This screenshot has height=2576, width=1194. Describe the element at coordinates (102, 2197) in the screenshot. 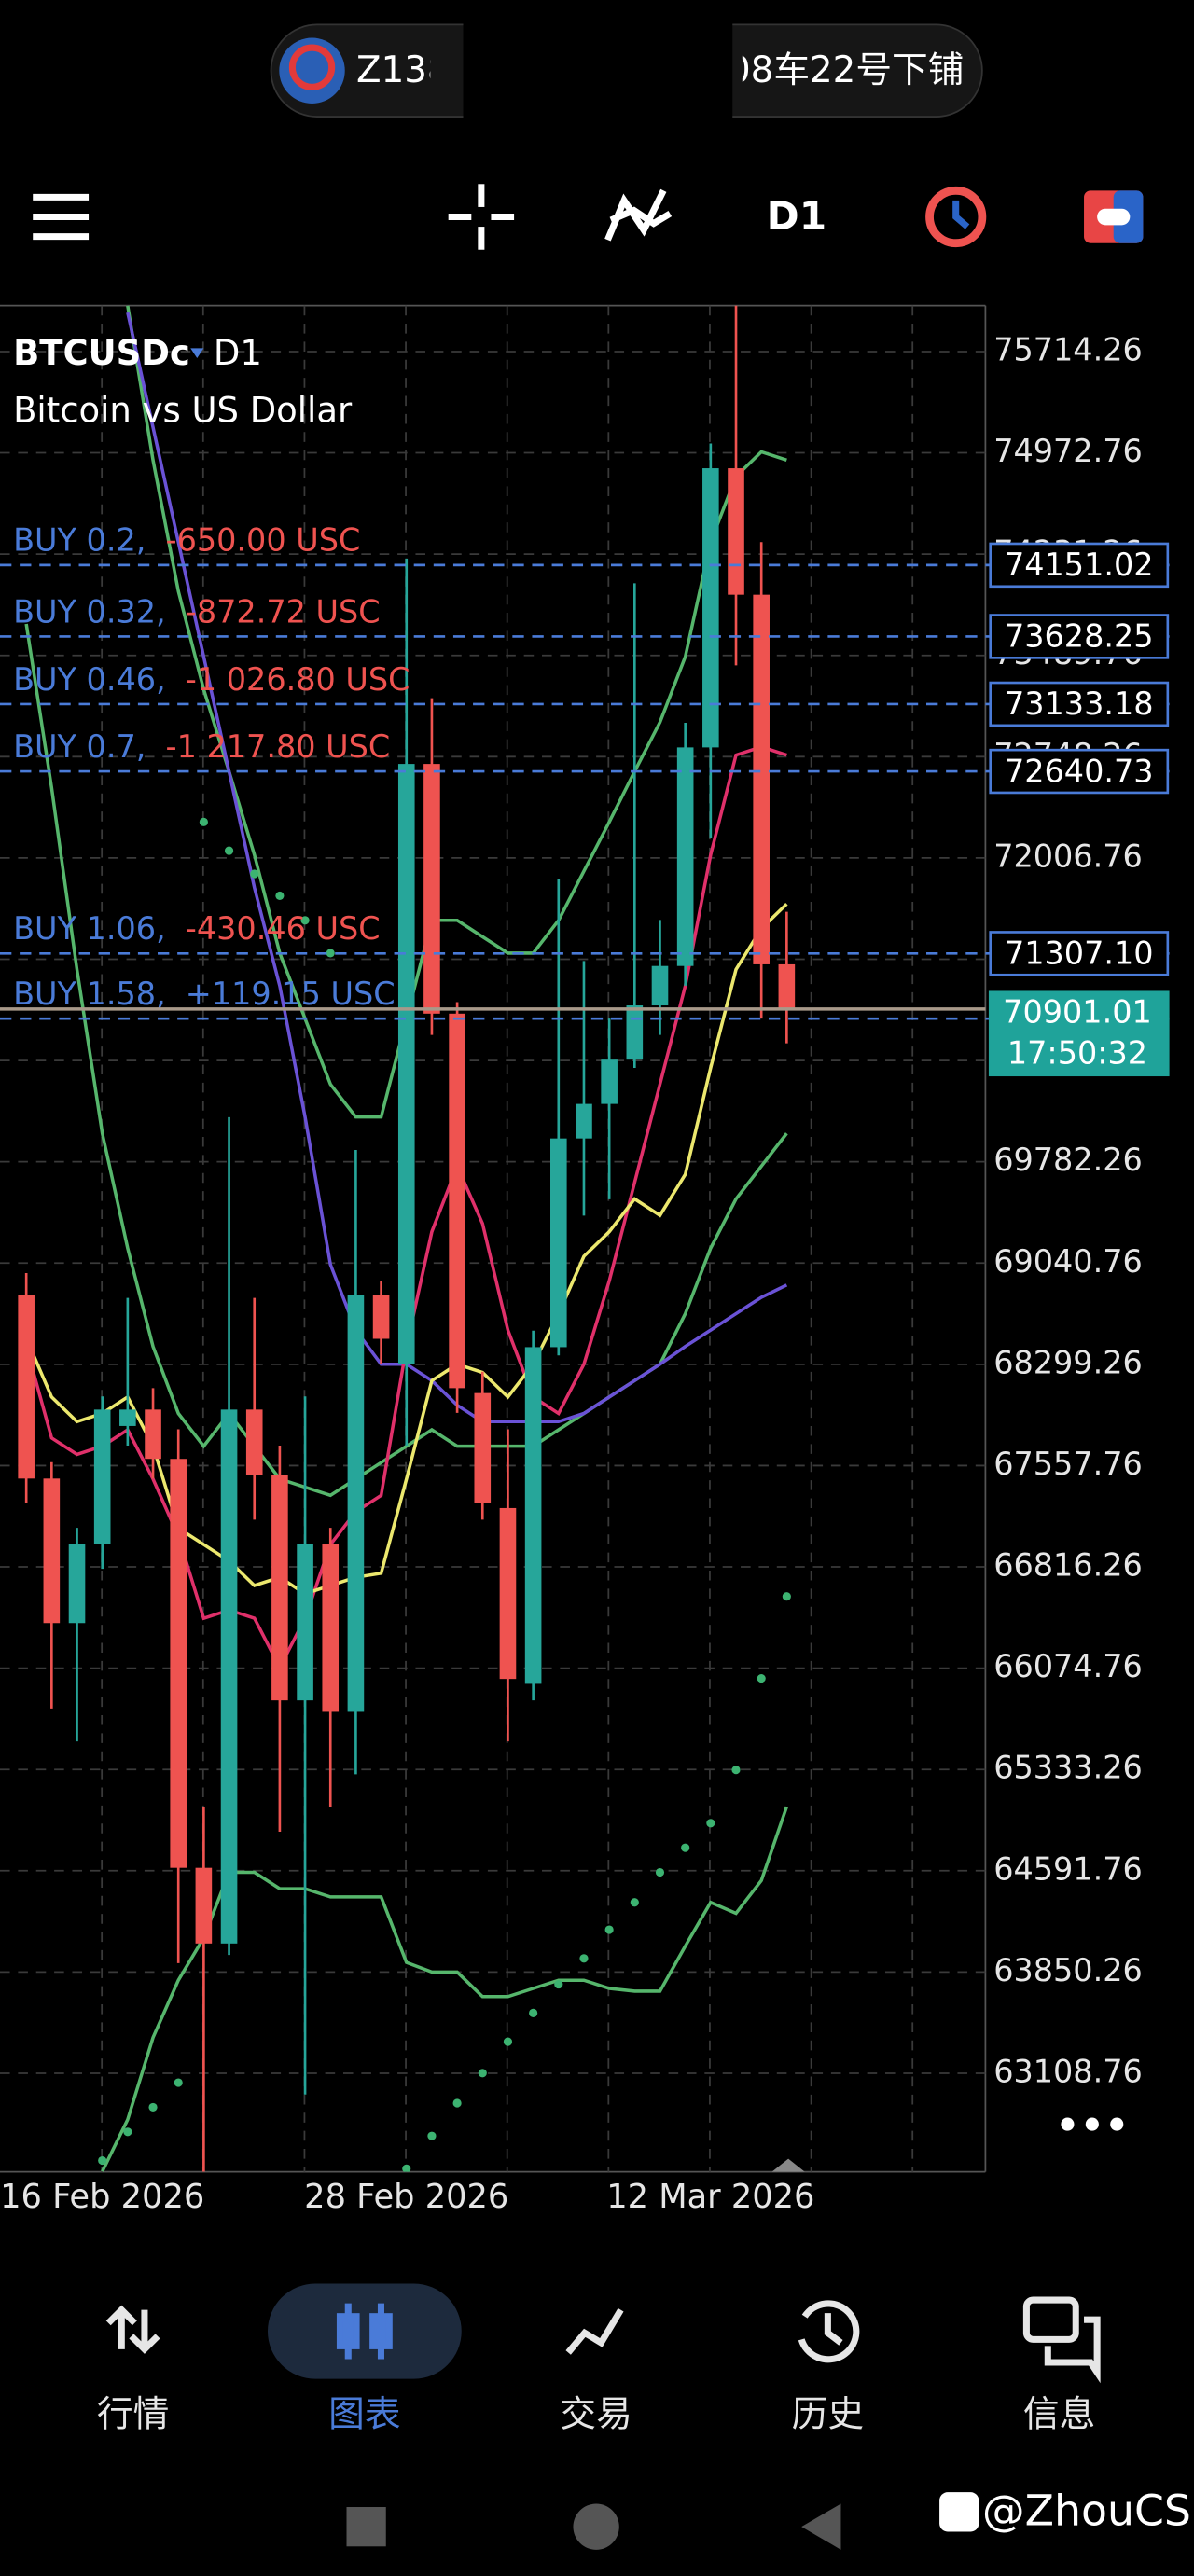

I see `x-tick-label: 16 Feb 2026` at that location.